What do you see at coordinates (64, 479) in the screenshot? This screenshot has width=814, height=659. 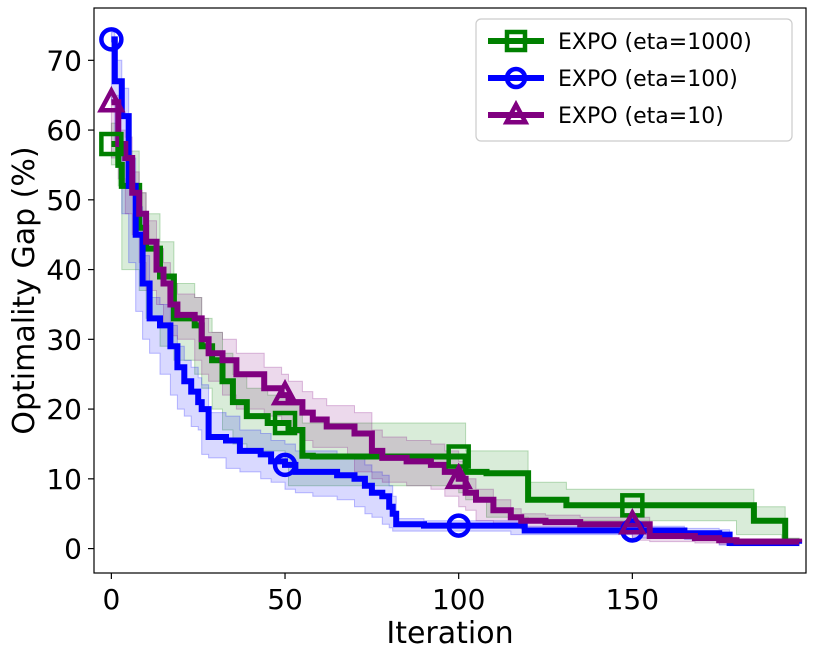 I see `y-tick-label: 10` at bounding box center [64, 479].